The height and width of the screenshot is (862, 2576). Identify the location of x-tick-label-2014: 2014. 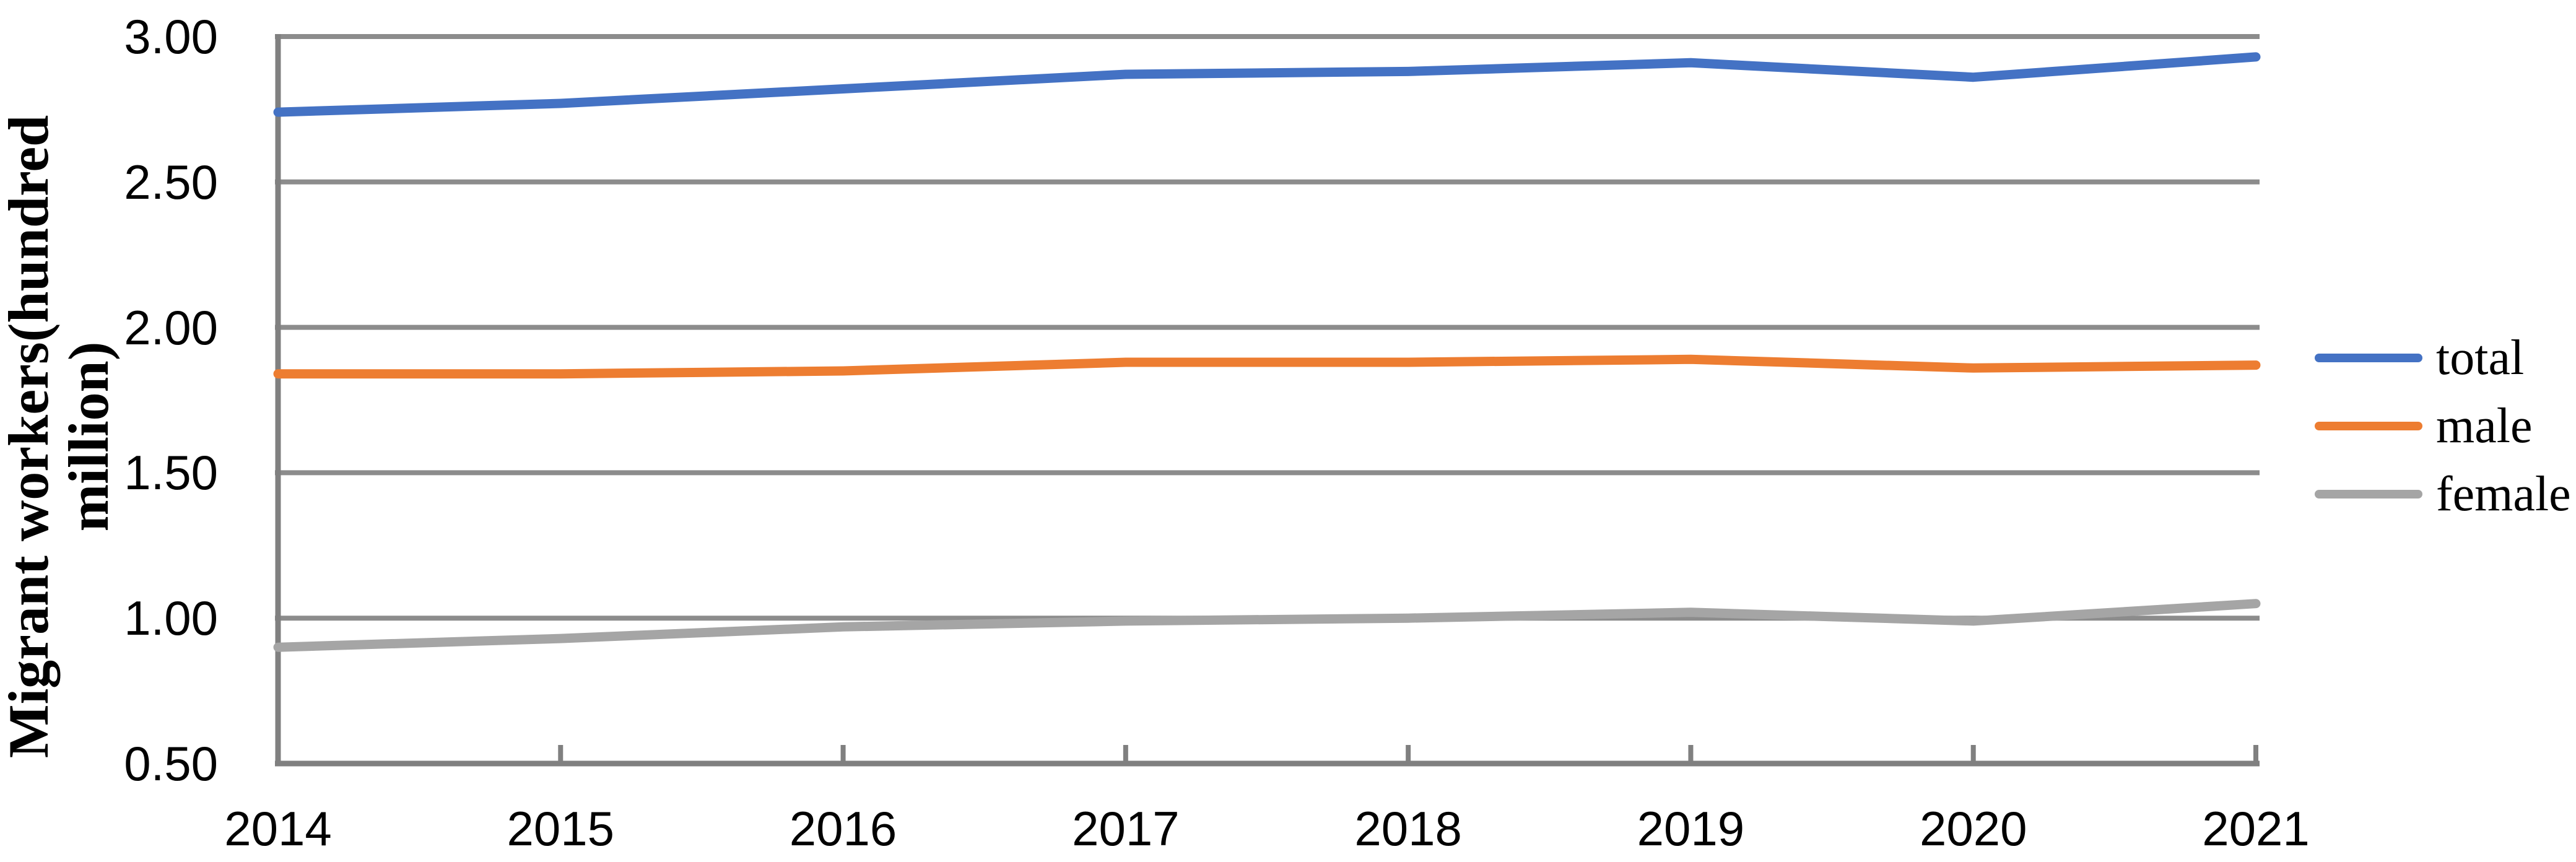
(278, 828).